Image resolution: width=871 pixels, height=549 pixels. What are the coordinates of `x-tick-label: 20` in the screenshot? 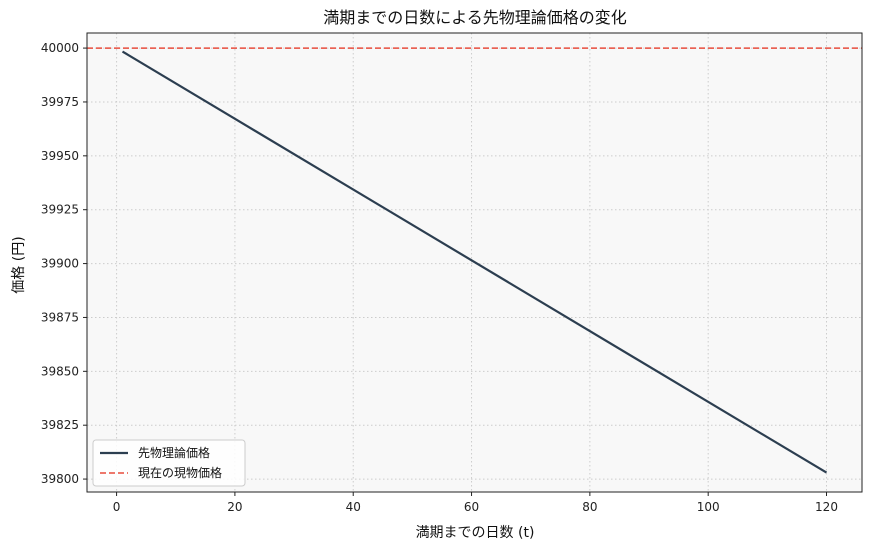 It's located at (234, 507).